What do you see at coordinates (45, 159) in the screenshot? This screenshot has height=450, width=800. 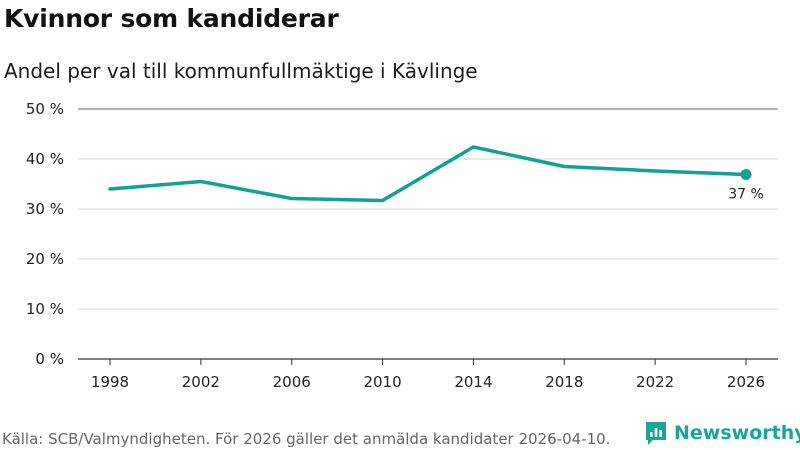 I see `y-tick-label: 40 %` at bounding box center [45, 159].